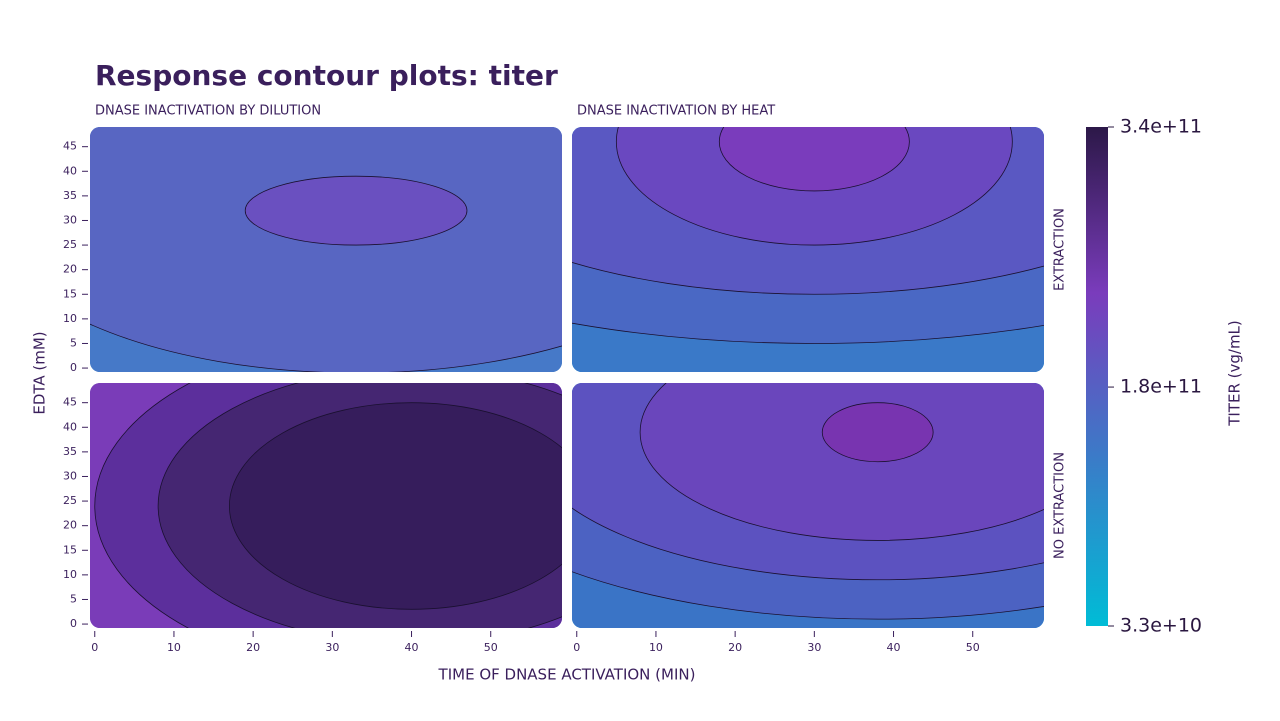  What do you see at coordinates (1060, 505) in the screenshot?
I see `row-label: NO EXTRACTION` at bounding box center [1060, 505].